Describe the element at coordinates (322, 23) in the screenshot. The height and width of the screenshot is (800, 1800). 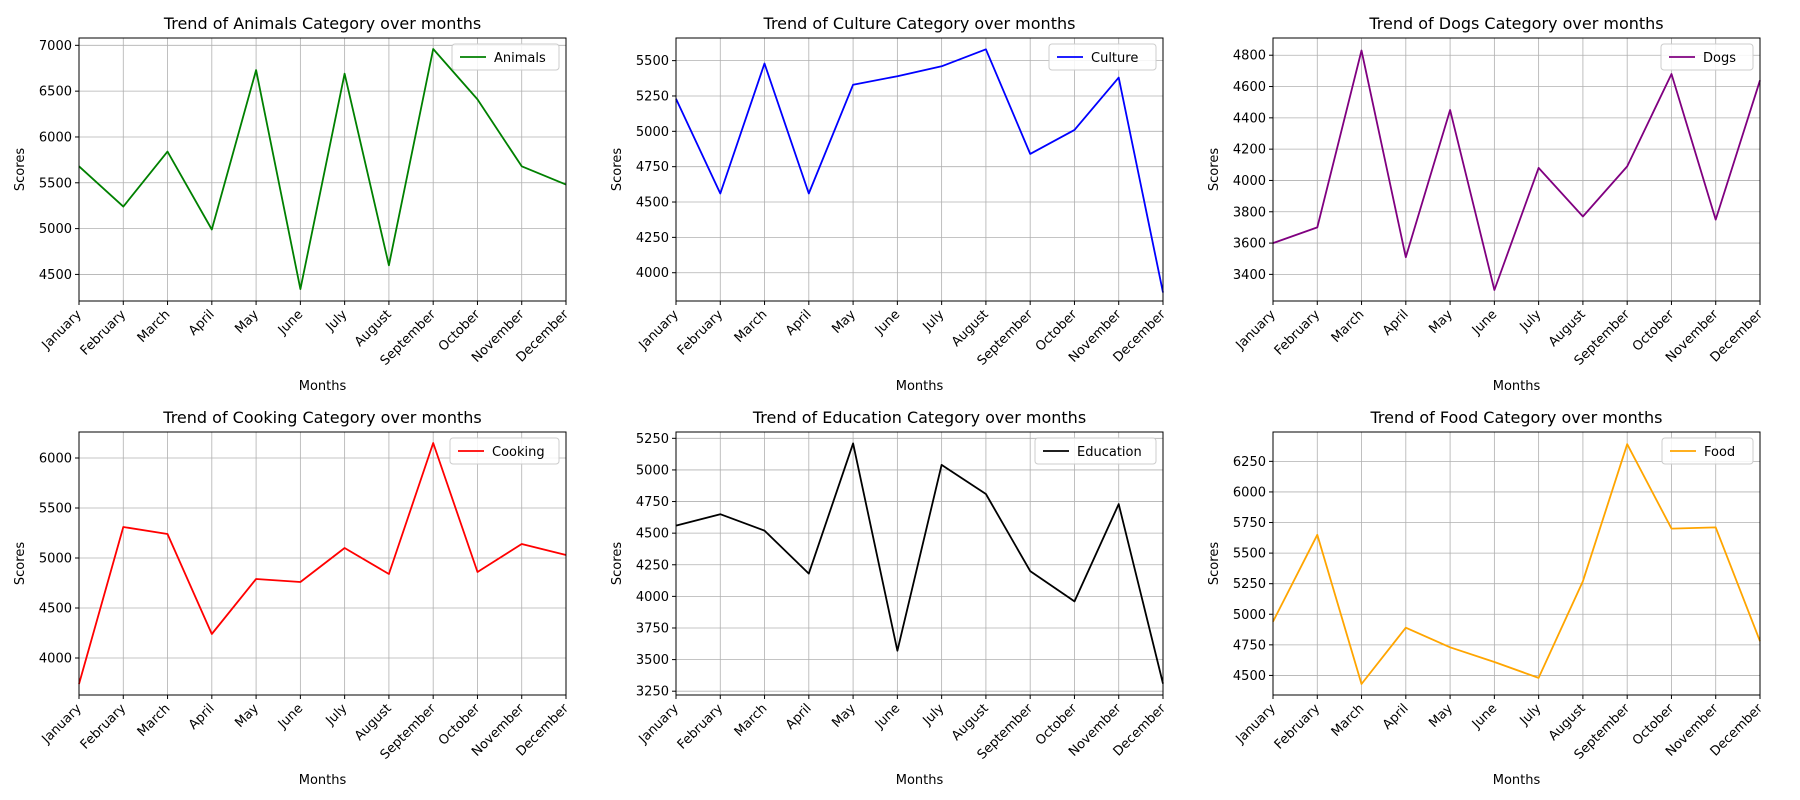
I see `chart-title: Trend of Animals Category over months` at that location.